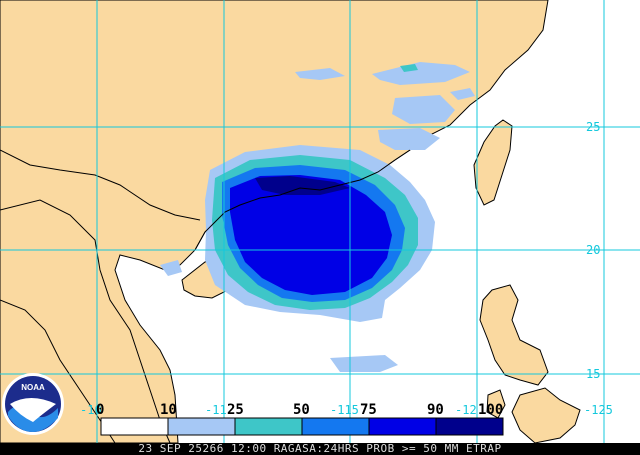 The width and height of the screenshot is (640, 455). What do you see at coordinates (216, 410) in the screenshot?
I see `lon-label-2: -11` at bounding box center [216, 410].